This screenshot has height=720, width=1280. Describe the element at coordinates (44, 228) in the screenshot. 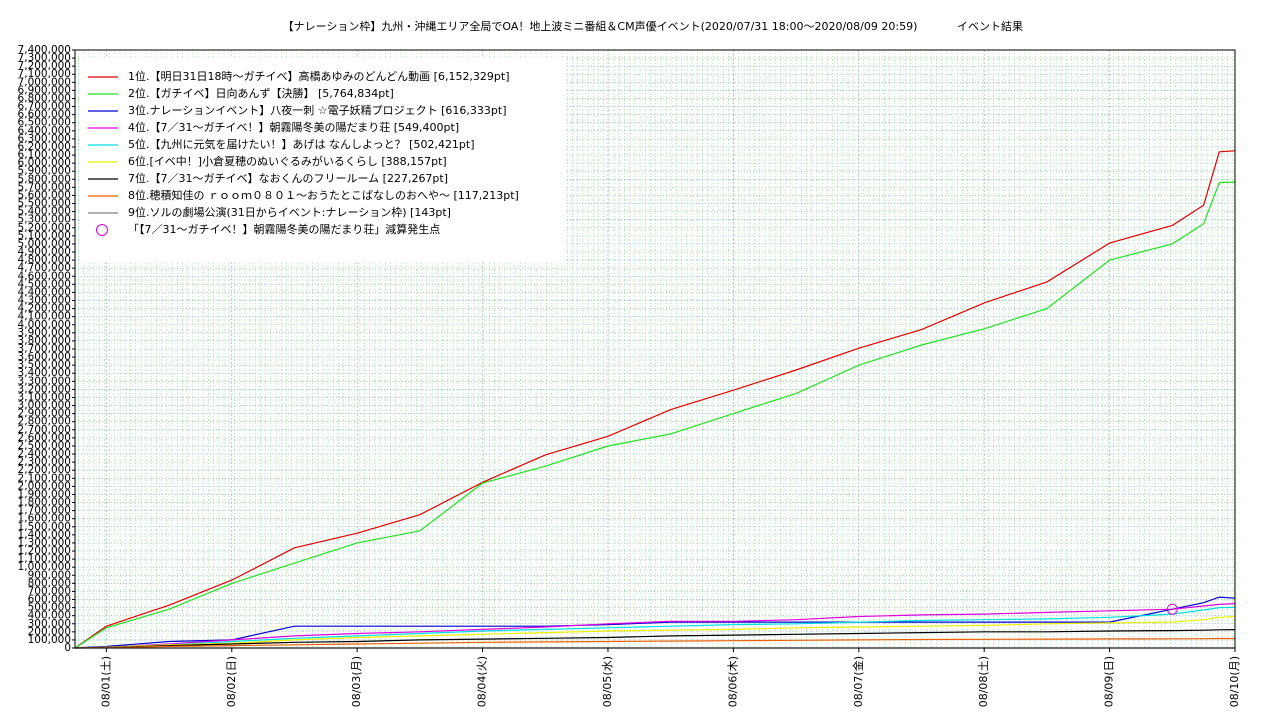

I see `y-tick-label: 5,200,000` at that location.